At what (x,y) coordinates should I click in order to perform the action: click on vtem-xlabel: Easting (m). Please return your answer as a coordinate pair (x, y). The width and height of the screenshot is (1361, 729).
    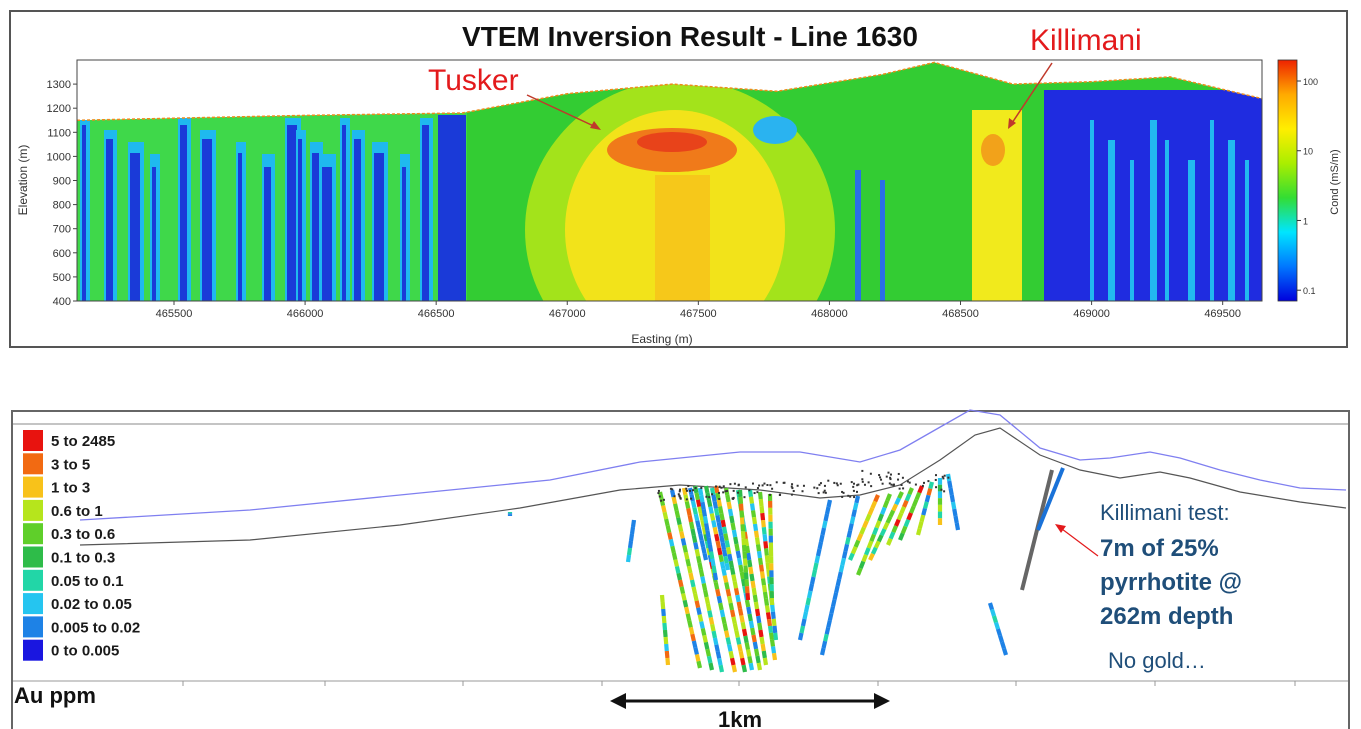
    Looking at the image, I should click on (661, 339).